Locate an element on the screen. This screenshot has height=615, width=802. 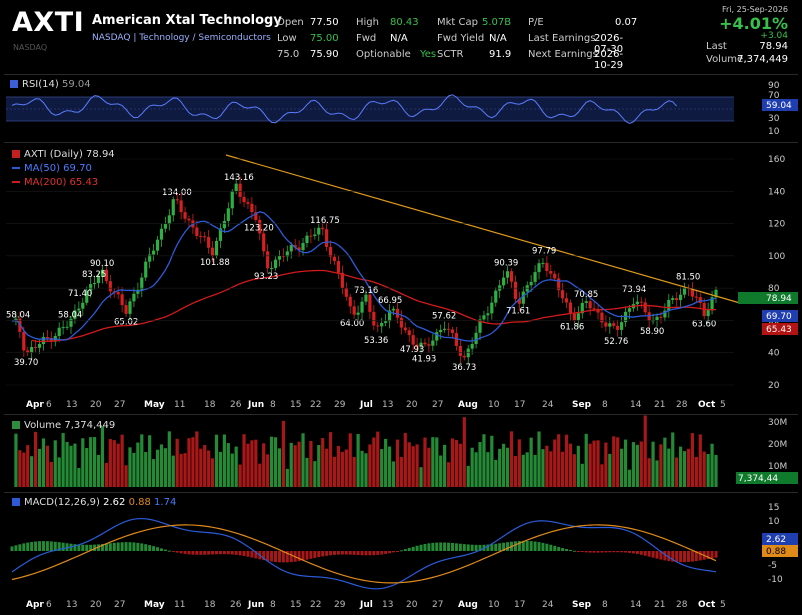
stat-mktcap: Mkt Cap 5.07B is located at coordinates (474, 22).